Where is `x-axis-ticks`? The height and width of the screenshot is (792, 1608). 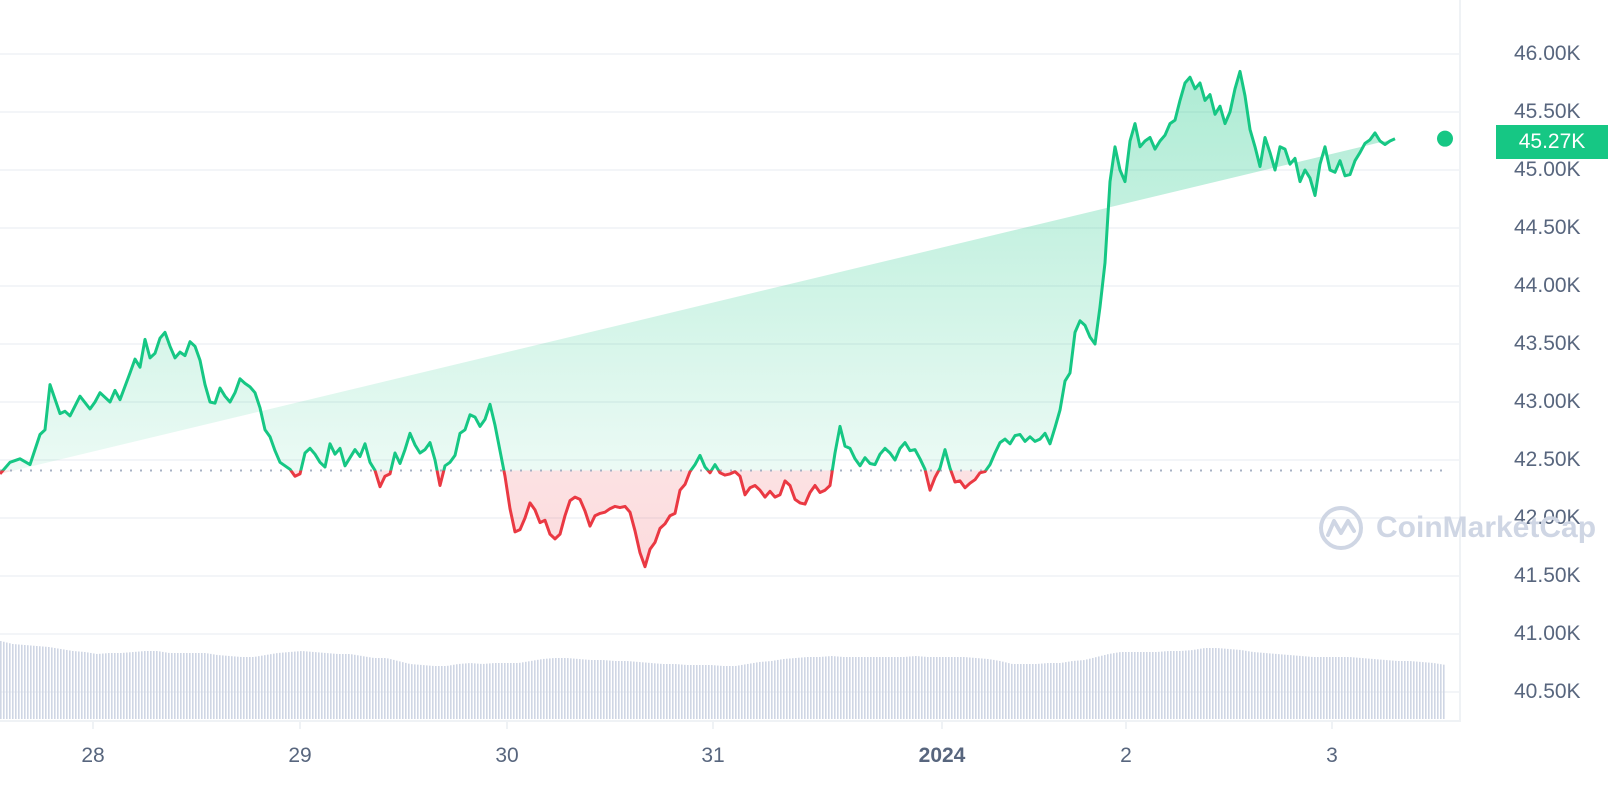
x-axis-ticks is located at coordinates (712, 725).